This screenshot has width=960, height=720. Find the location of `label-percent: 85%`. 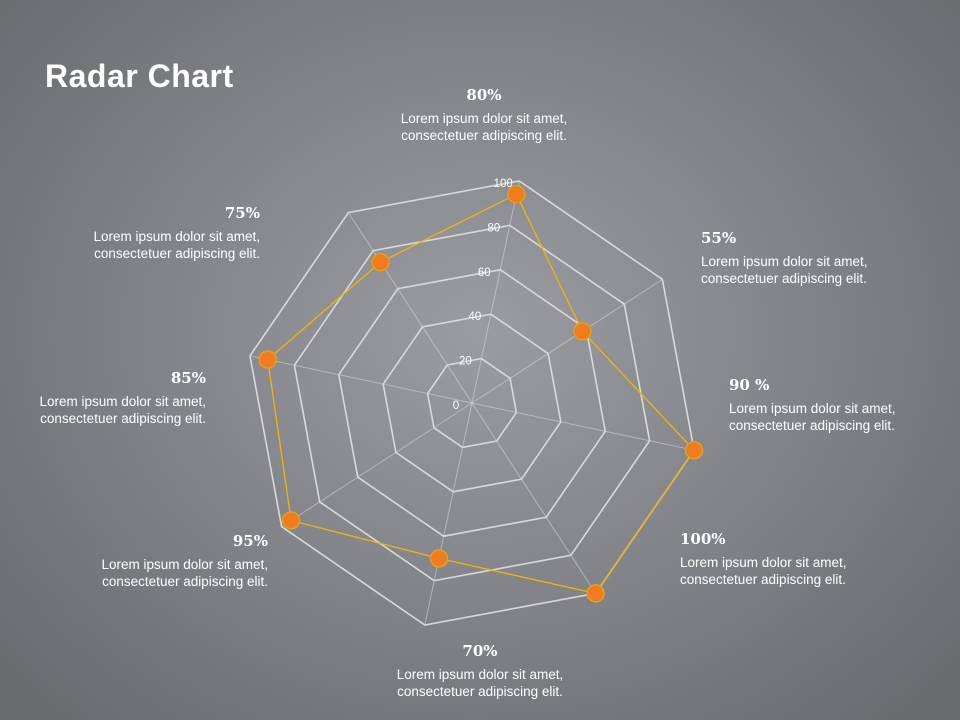

label-percent: 85% is located at coordinates (188, 378).